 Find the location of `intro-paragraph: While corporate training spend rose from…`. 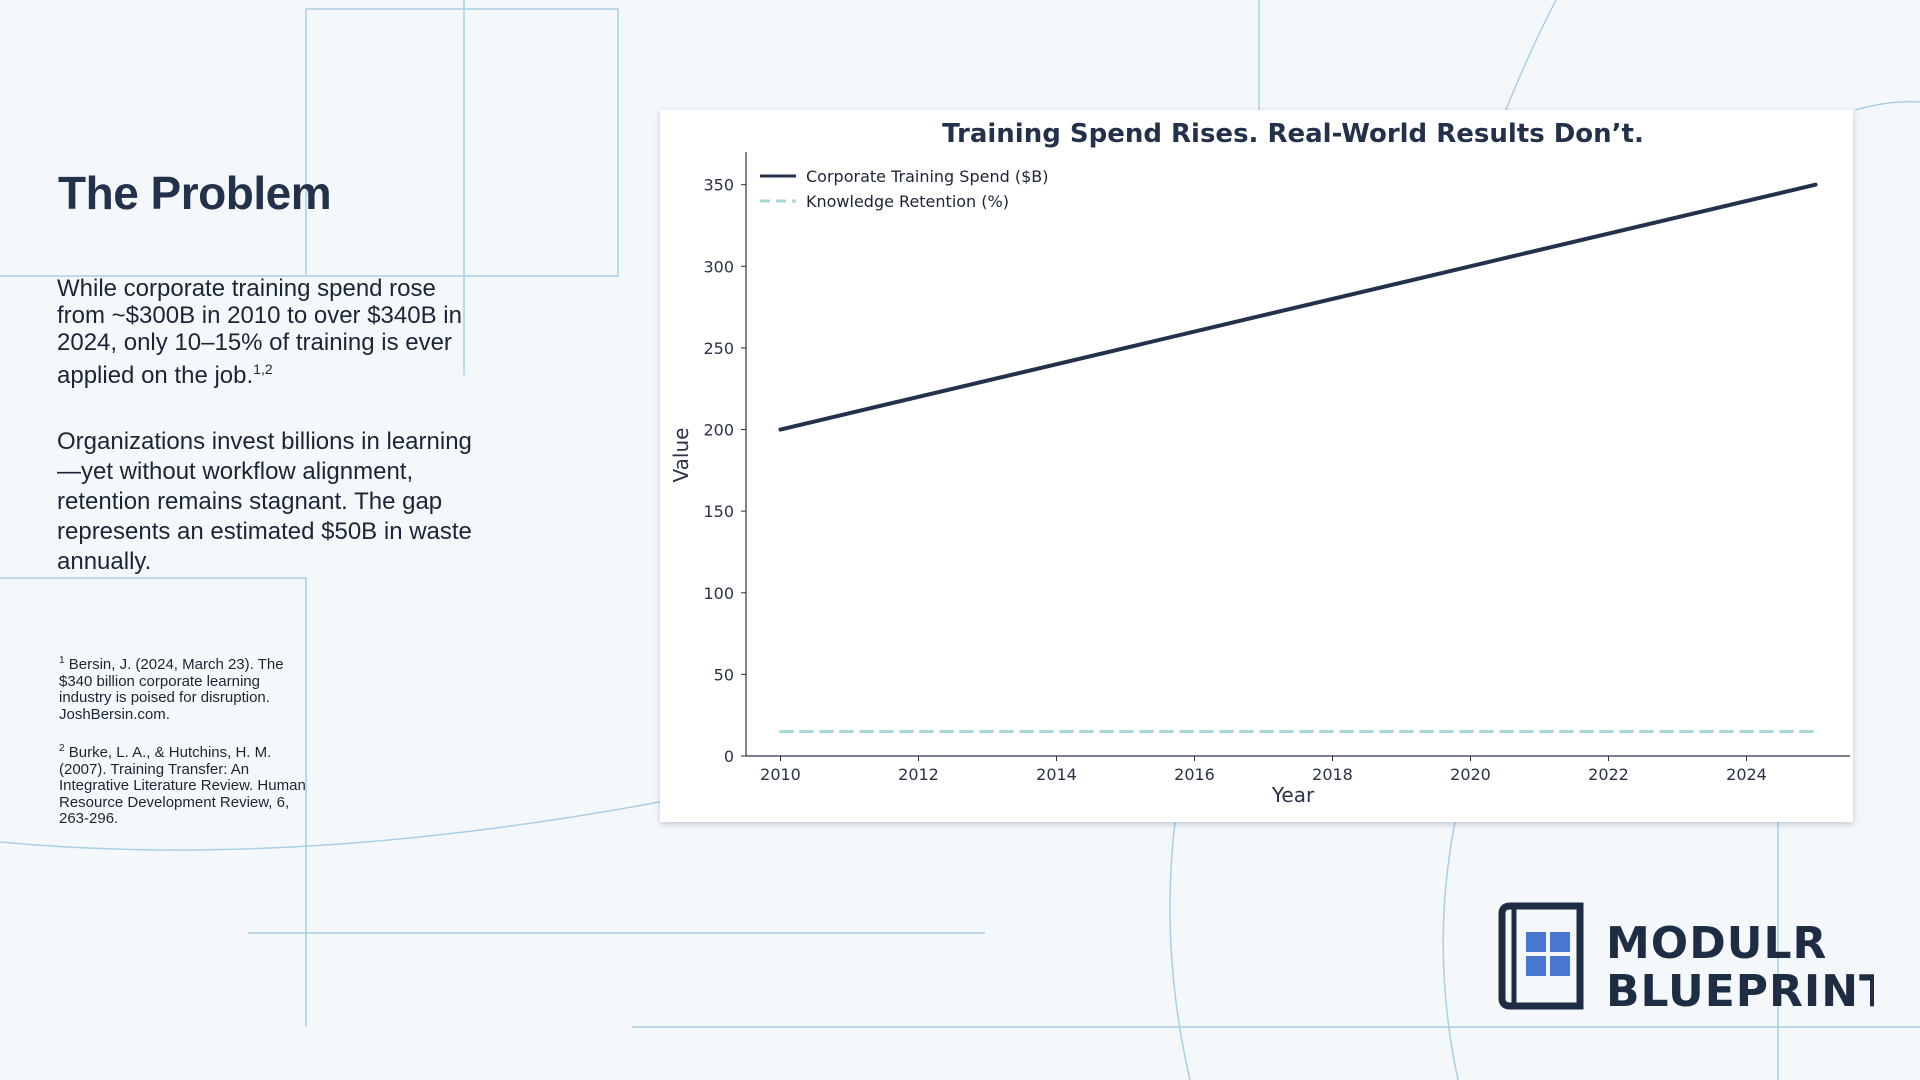

intro-paragraph: While corporate training spend rose from… is located at coordinates (267, 332).